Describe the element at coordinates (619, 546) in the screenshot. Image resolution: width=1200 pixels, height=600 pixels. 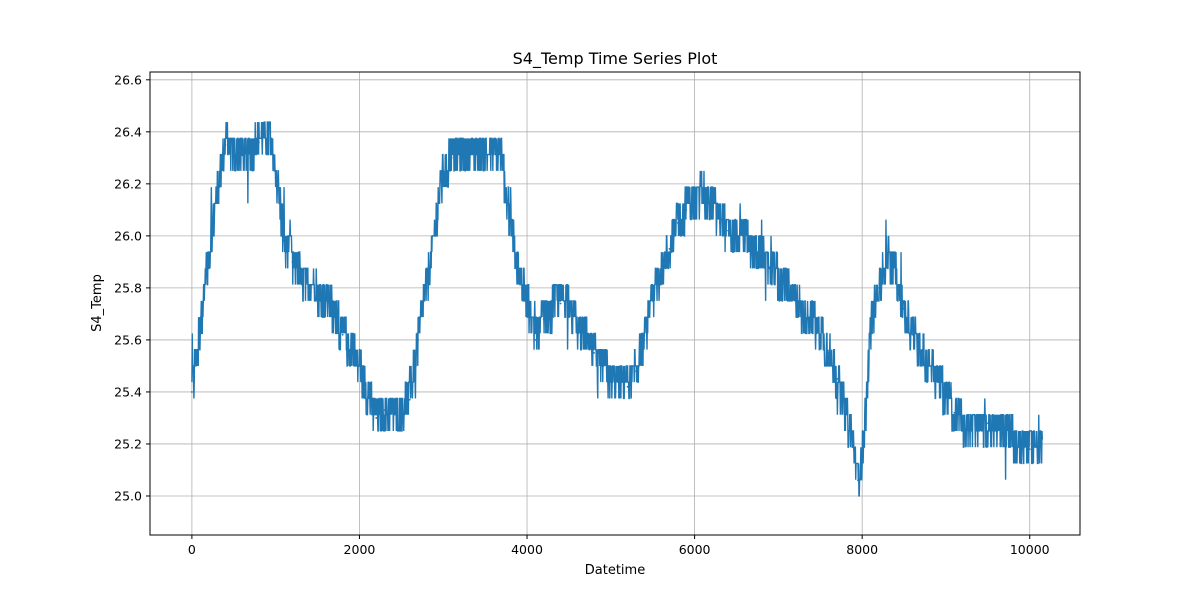
I see `x-axis-ticks: 0 2000 4000 6000 8000 10000` at that location.